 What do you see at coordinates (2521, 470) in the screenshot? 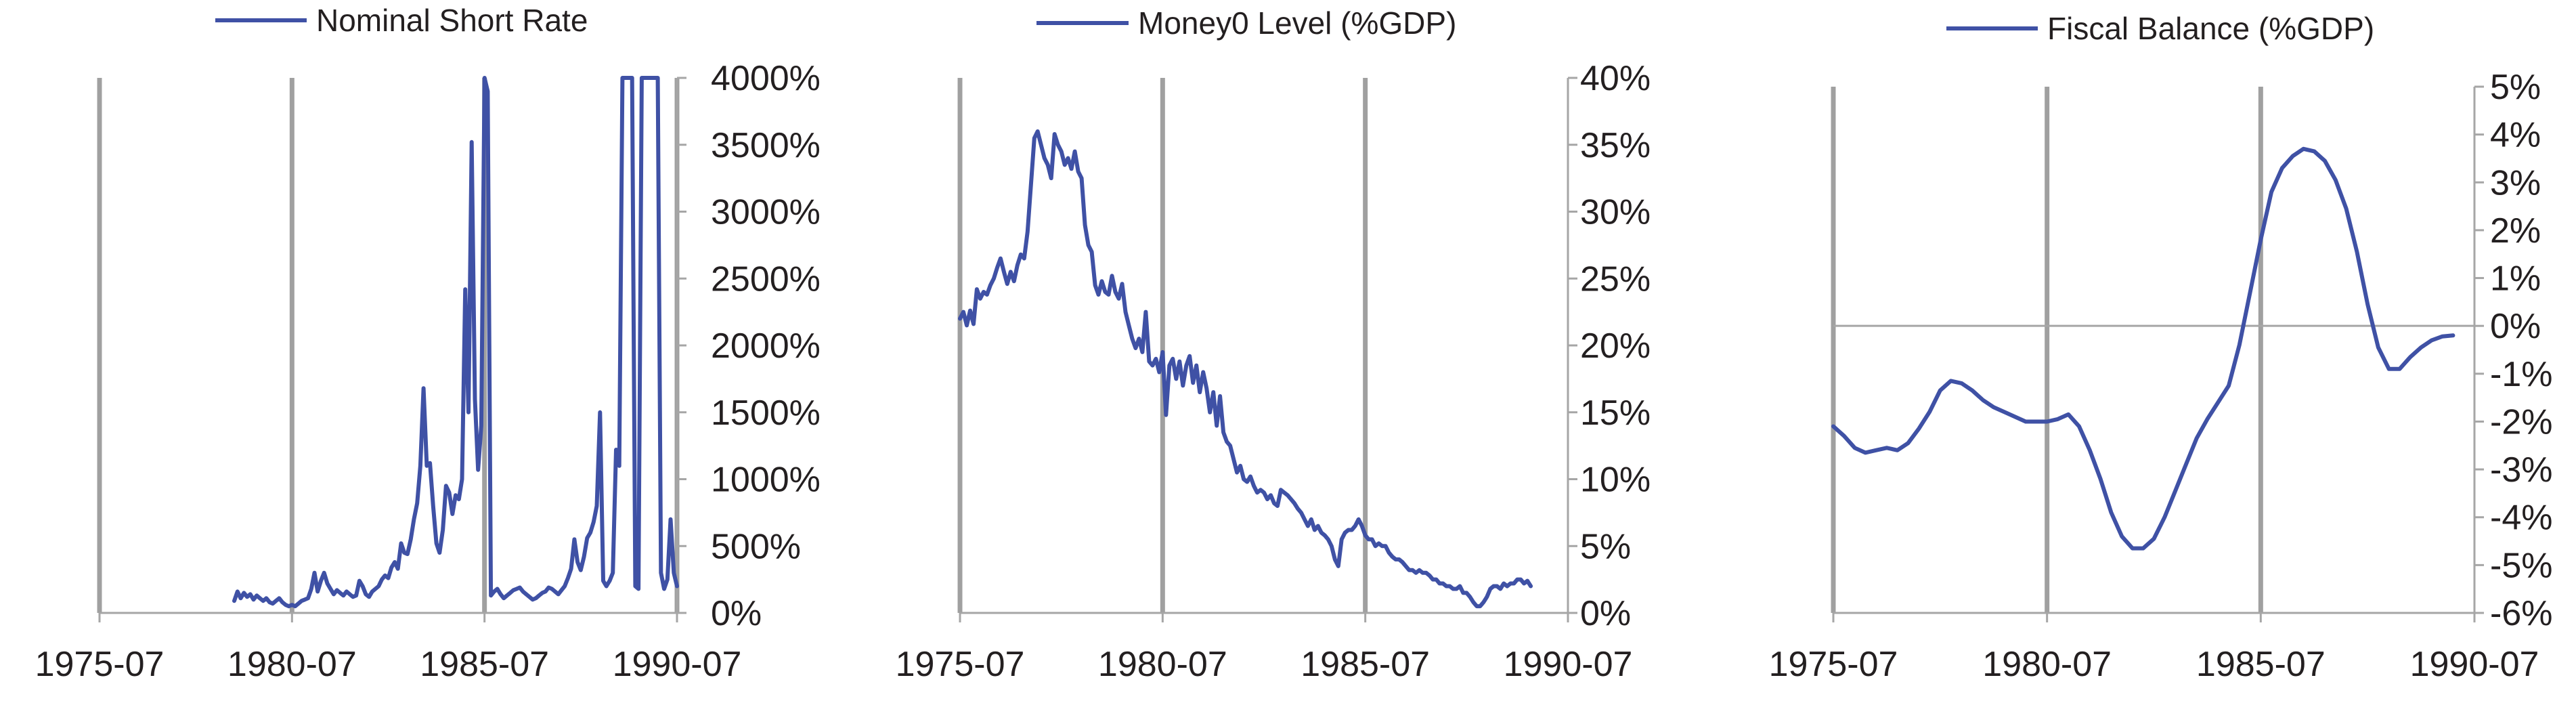
I see `y-tick-label: -3%` at bounding box center [2521, 470].